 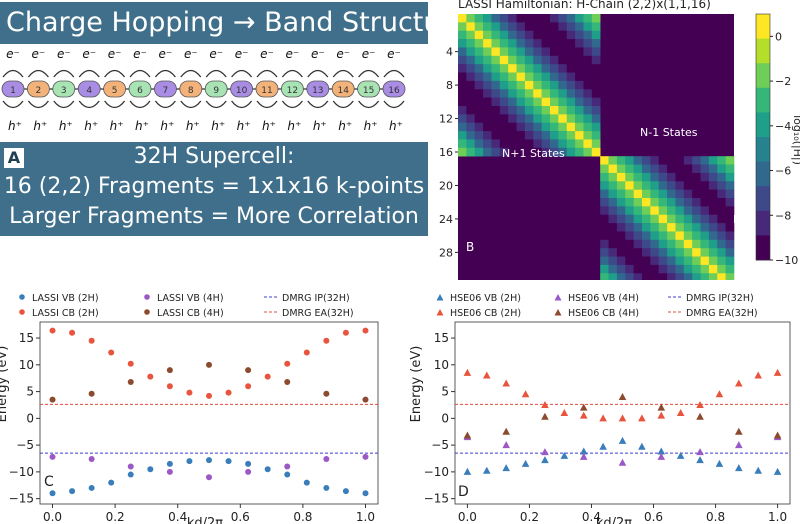 I want to click on x-tick-label: 0.2, so click(x=115, y=517).